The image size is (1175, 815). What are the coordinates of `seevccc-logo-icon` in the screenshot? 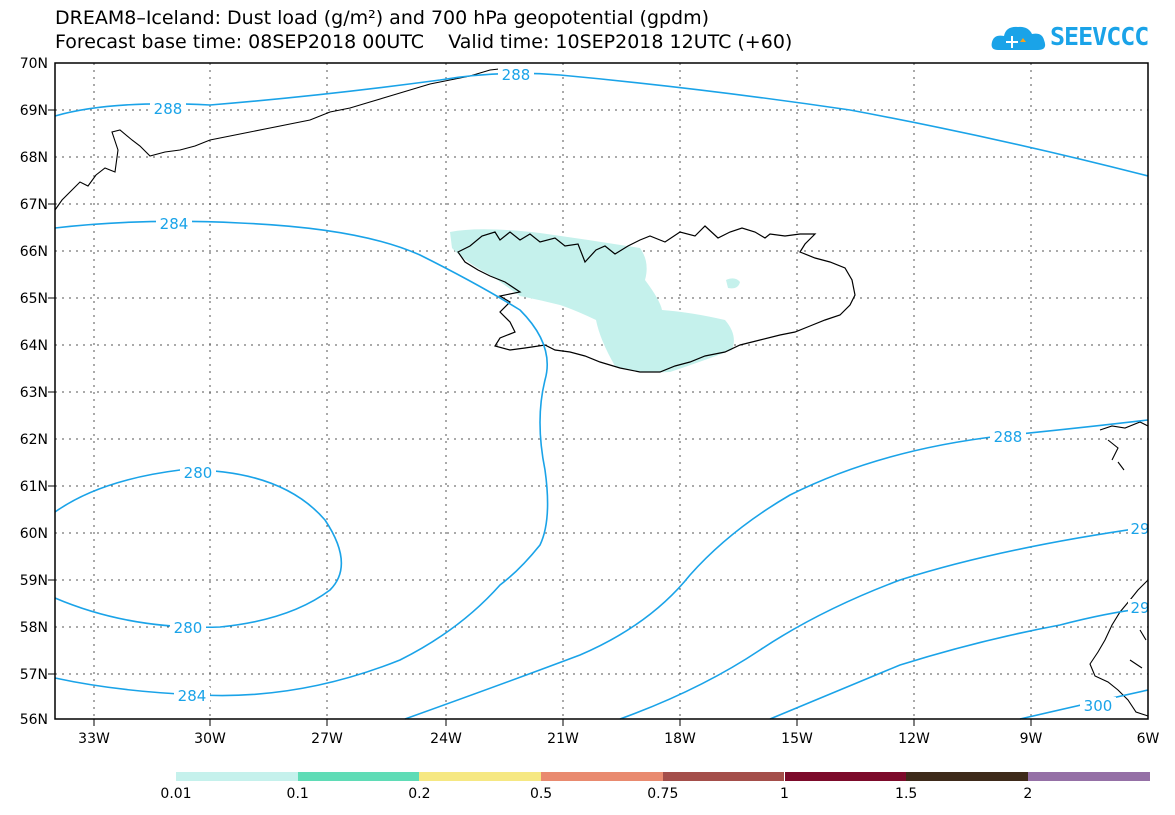 It's located at (1018, 38).